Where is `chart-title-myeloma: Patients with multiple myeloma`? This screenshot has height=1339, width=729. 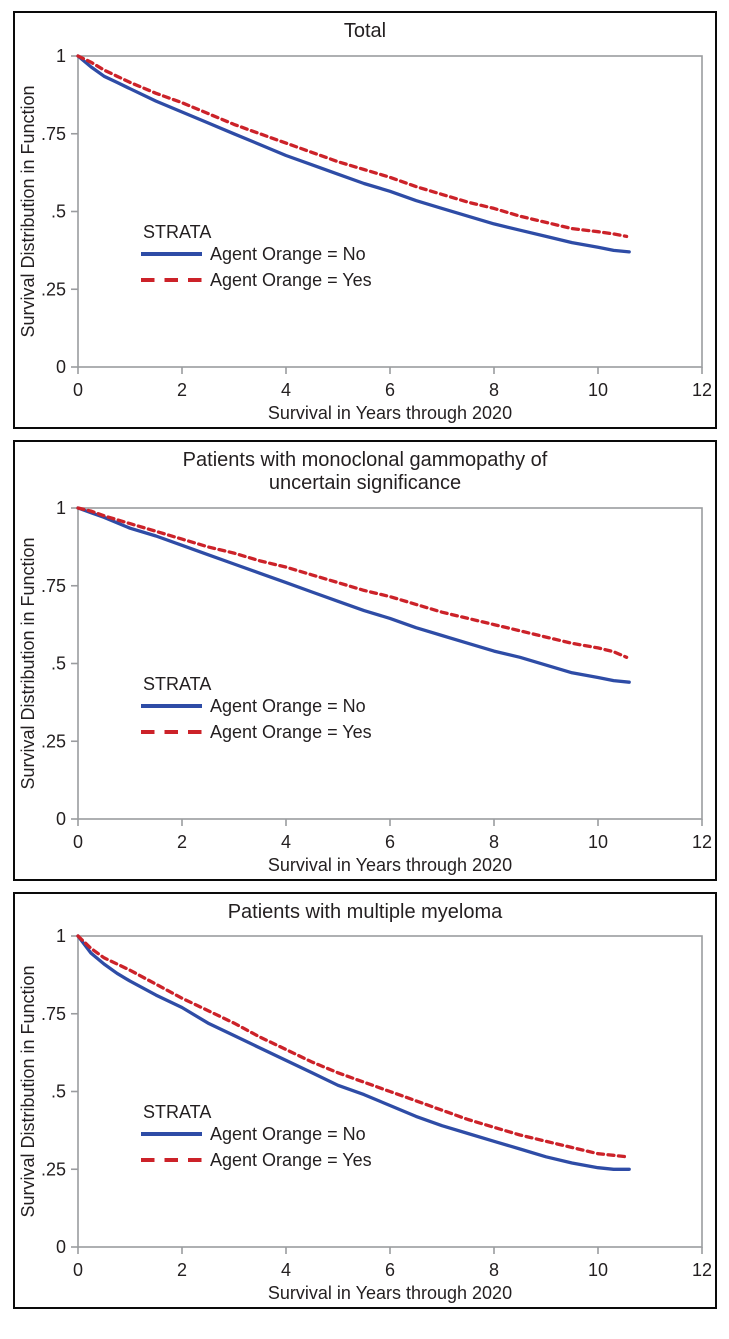
chart-title-myeloma: Patients with multiple myeloma is located at coordinates (365, 911).